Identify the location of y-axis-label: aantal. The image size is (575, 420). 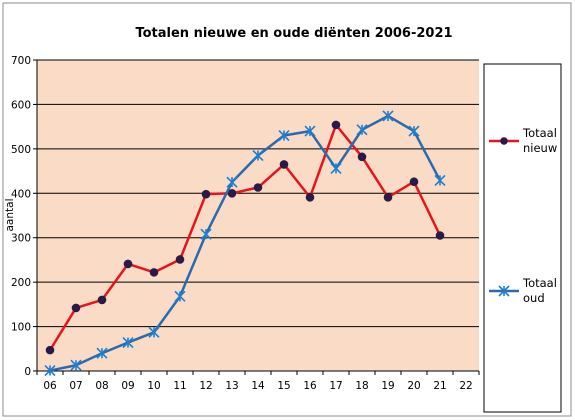
(10, 215).